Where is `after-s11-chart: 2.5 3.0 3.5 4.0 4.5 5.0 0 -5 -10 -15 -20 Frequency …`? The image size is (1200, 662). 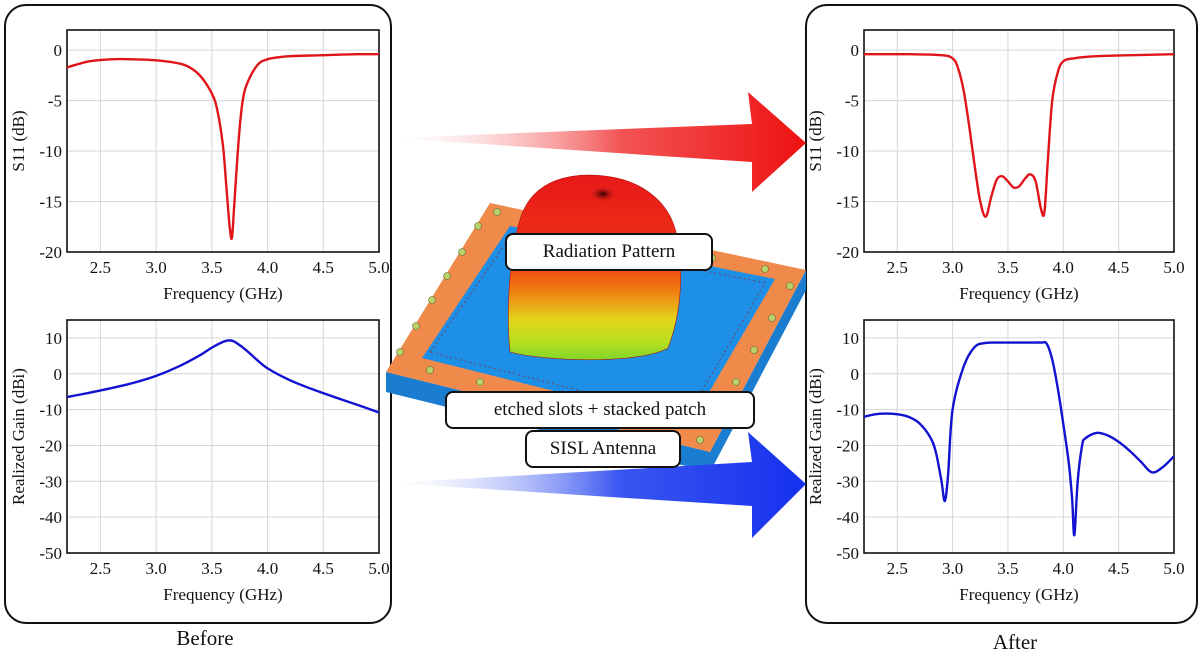 after-s11-chart: 2.5 3.0 3.5 4.0 4.5 5.0 0 -5 -10 -15 -20 Frequency … is located at coordinates (995, 166).